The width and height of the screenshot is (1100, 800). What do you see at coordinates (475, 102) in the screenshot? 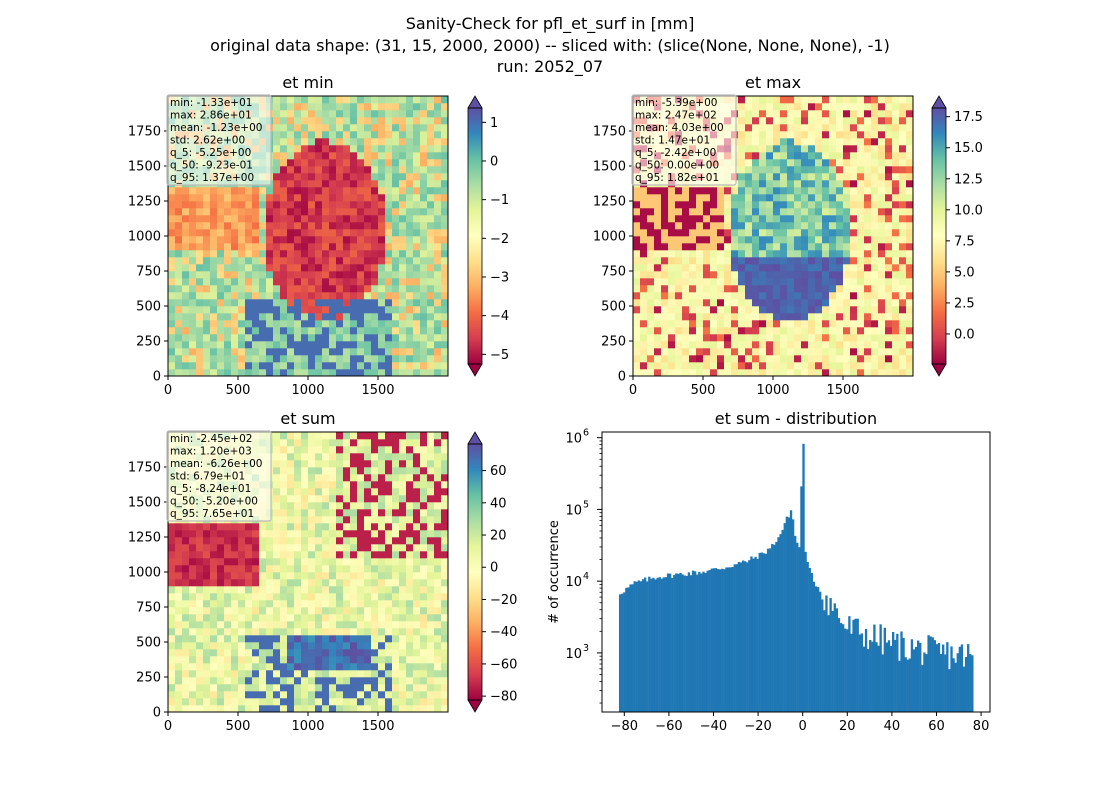
I see `colorbar-extend-max` at bounding box center [475, 102].